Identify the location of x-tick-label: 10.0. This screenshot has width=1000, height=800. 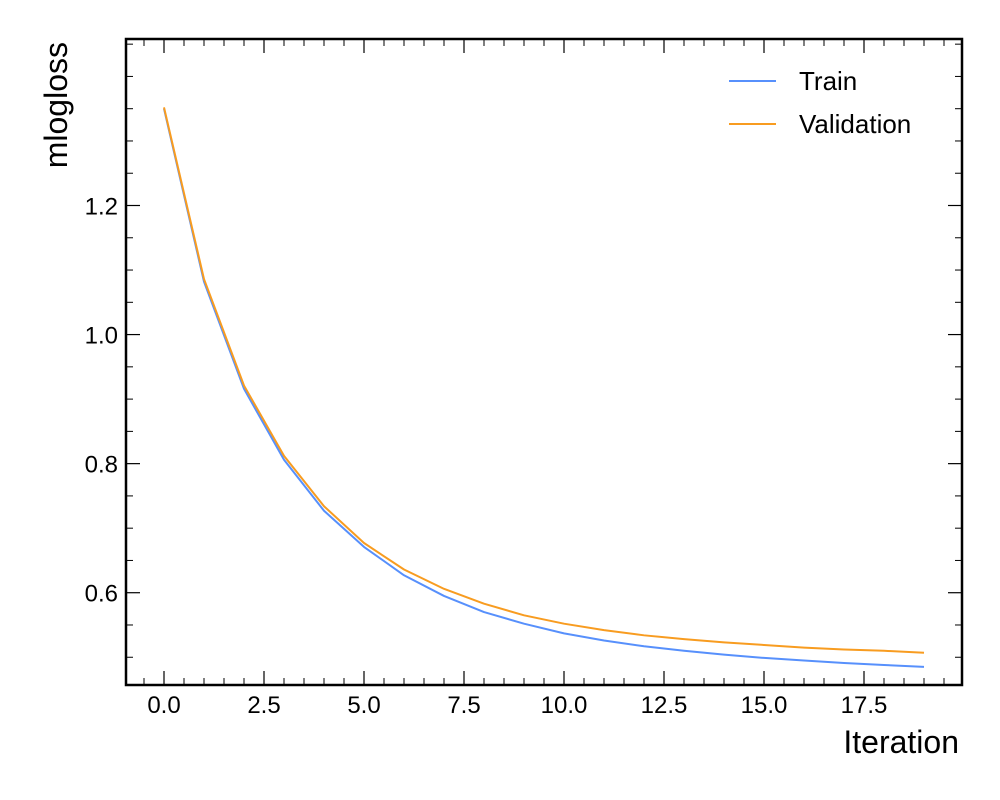
(564, 705).